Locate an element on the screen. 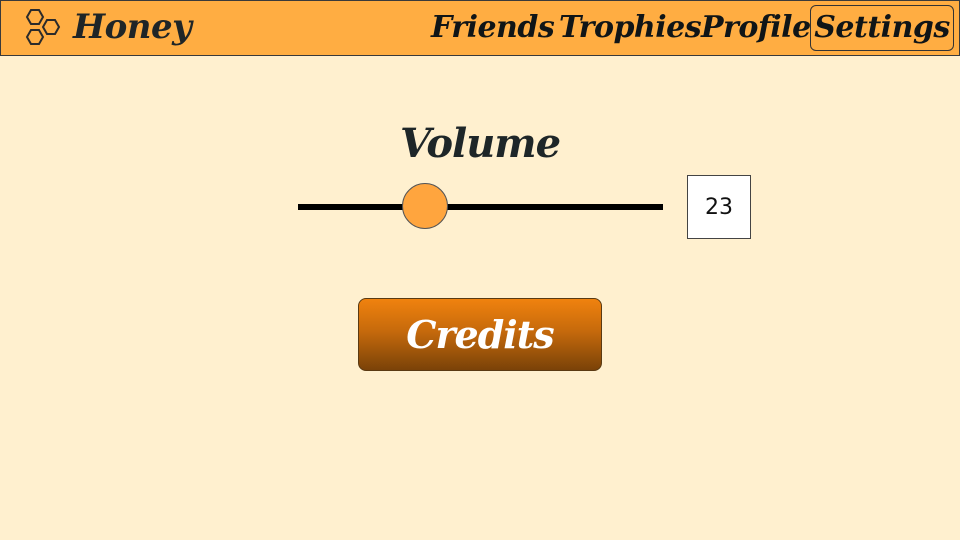  volume-slider-thumb is located at coordinates (425, 206).